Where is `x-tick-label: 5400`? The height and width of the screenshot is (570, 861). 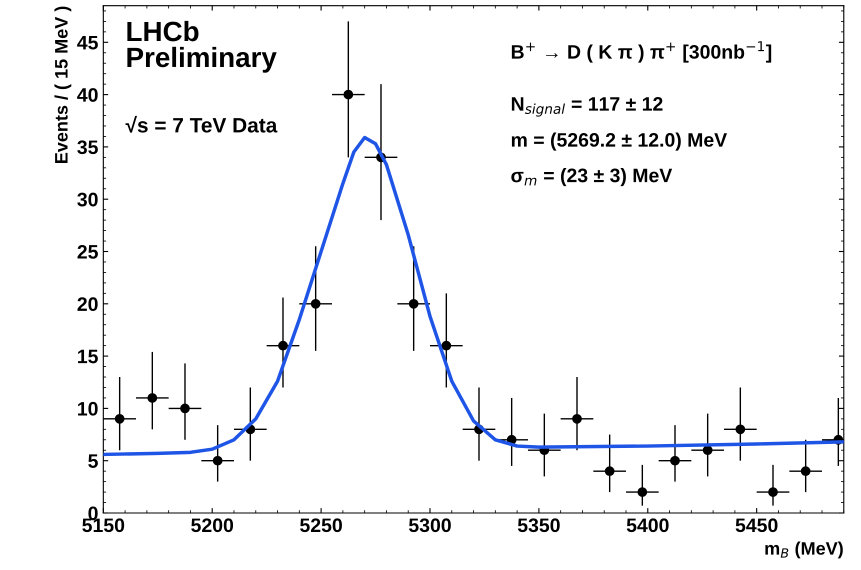 x-tick-label: 5400 is located at coordinates (647, 525).